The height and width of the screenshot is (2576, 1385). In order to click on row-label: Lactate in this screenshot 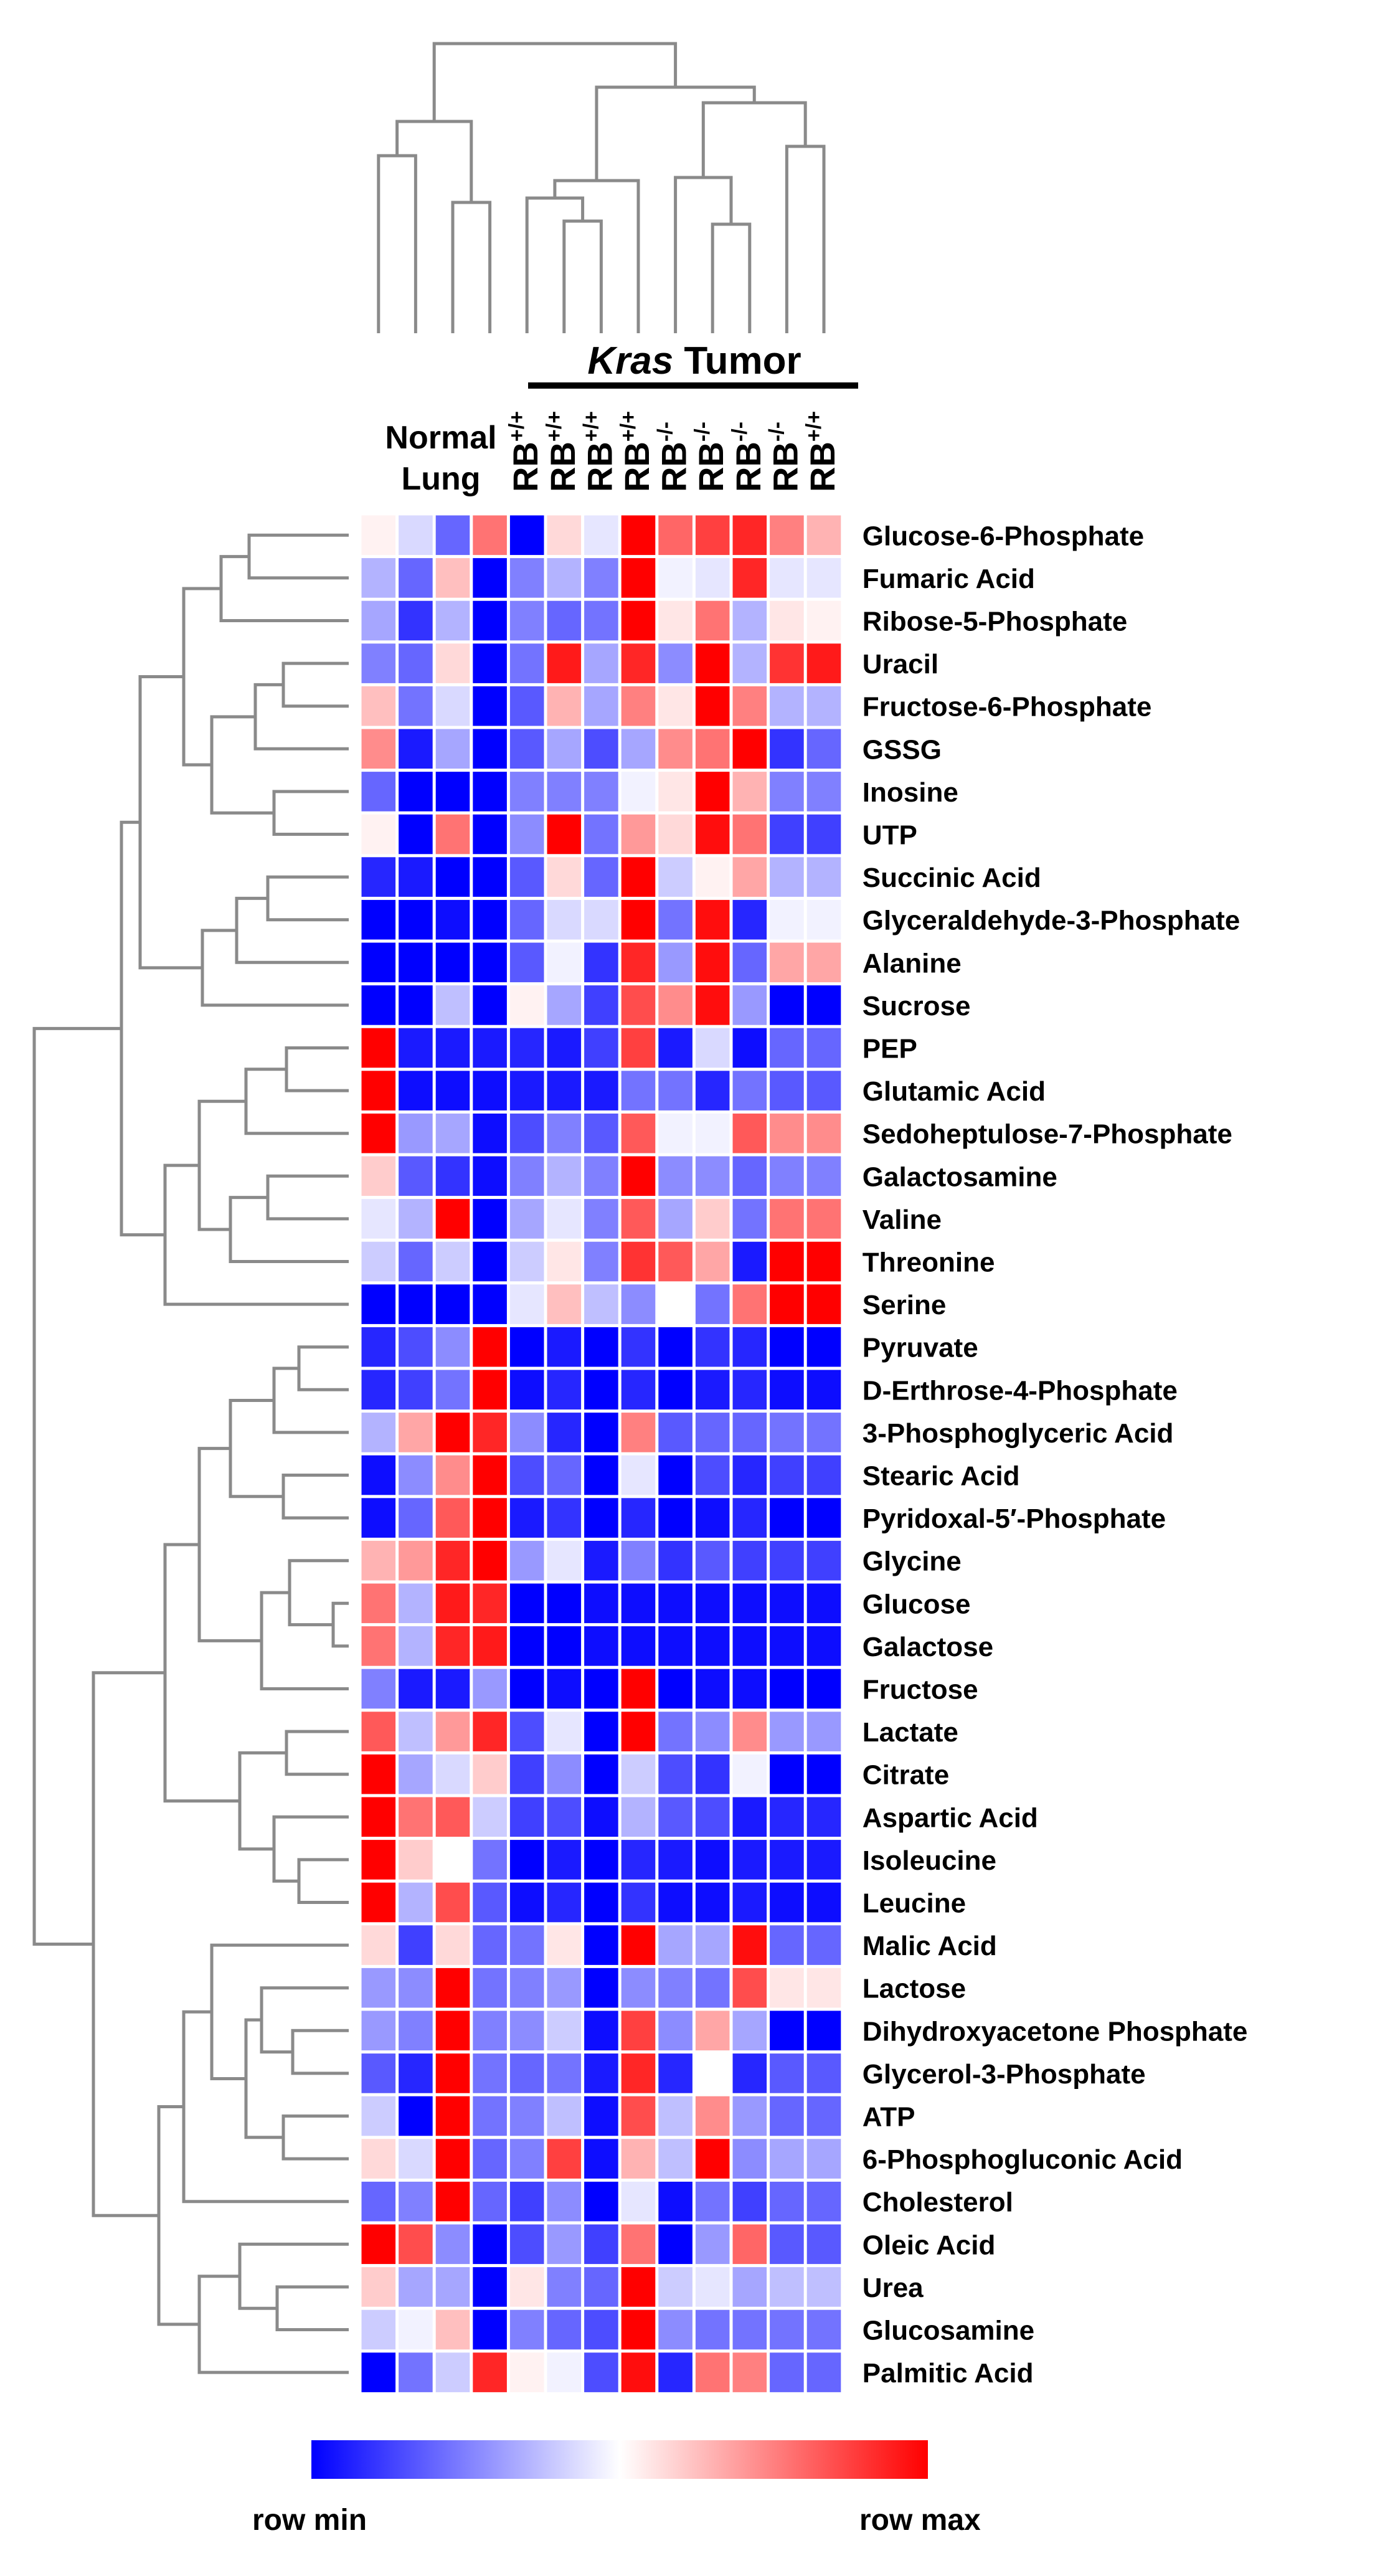, I will do `click(910, 1733)`.